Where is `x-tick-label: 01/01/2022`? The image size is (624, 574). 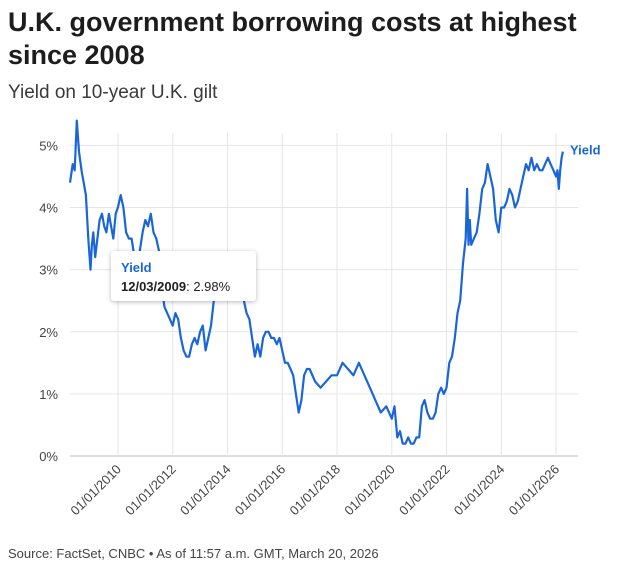 x-tick-label: 01/01/2022 is located at coordinates (424, 490).